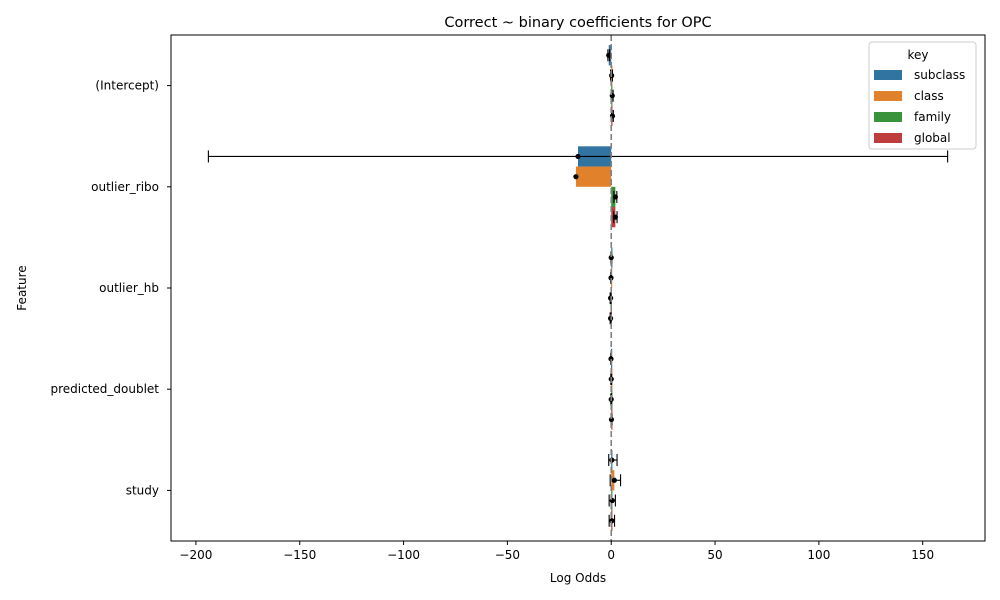 This screenshot has height=600, width=1000. Describe the element at coordinates (299, 555) in the screenshot. I see `x-tick-label: −150` at that location.